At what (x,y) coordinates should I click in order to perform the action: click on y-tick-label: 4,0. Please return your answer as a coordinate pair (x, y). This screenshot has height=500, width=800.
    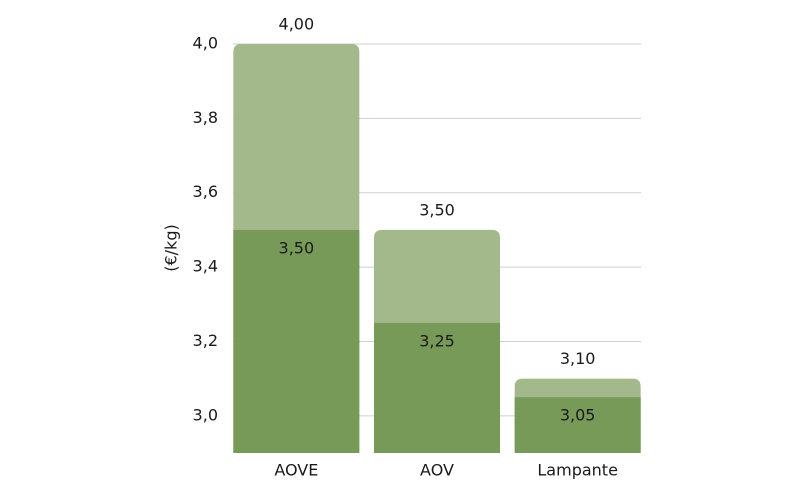
    Looking at the image, I should click on (205, 43).